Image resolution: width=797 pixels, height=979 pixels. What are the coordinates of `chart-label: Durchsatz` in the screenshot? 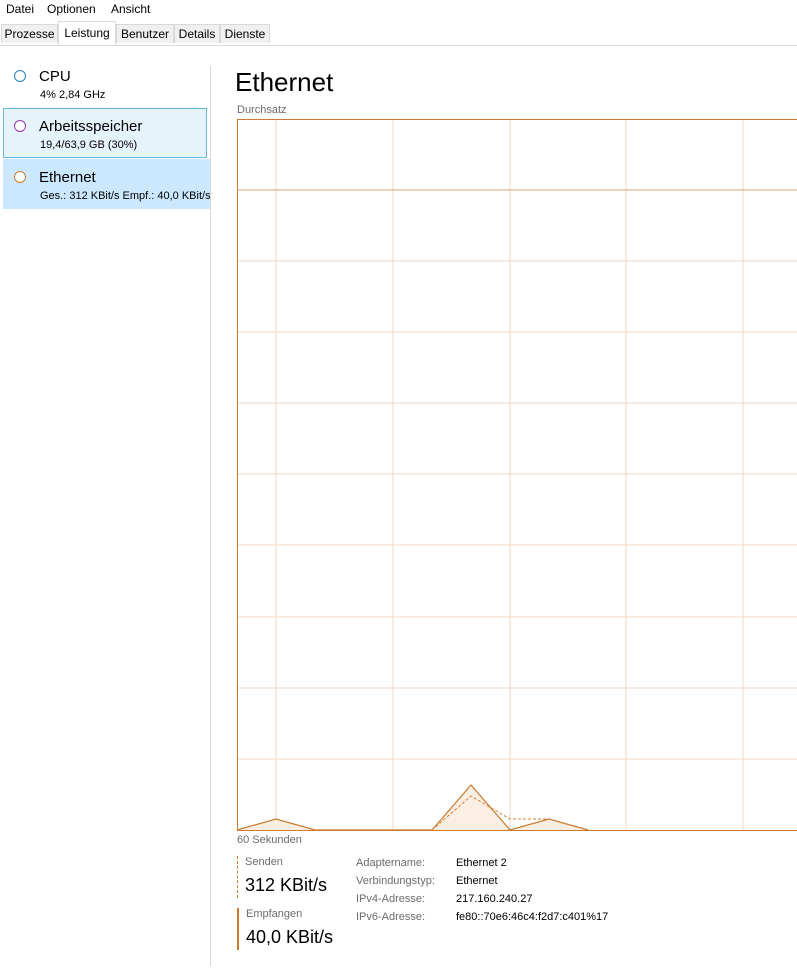 It's located at (262, 110).